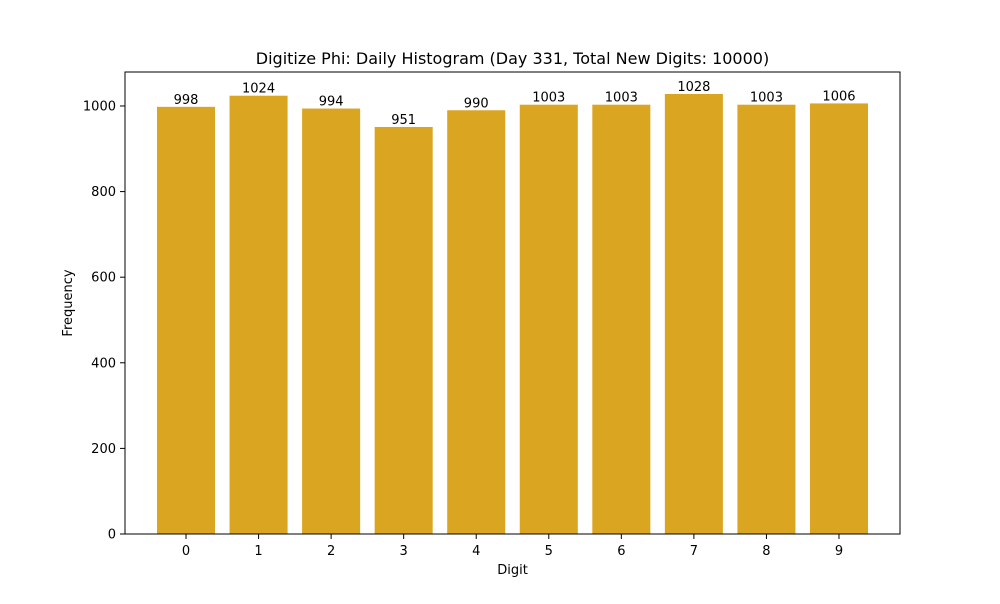 This screenshot has height=604, width=1000. What do you see at coordinates (103, 449) in the screenshot?
I see `y-tick-label: 200` at bounding box center [103, 449].